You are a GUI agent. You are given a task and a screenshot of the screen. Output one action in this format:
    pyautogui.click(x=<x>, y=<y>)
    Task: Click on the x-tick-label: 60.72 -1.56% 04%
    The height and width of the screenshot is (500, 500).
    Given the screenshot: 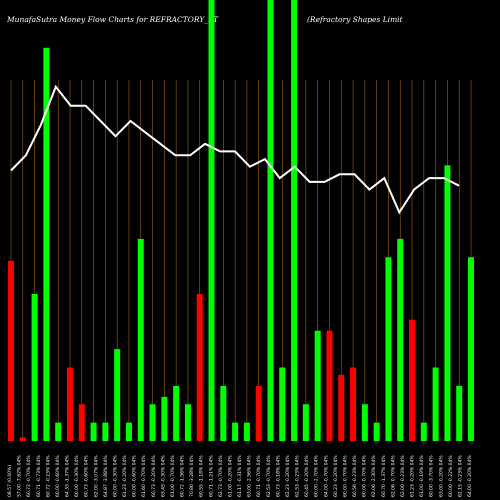 What is the action you would take?
    pyautogui.click(x=183, y=476)
    